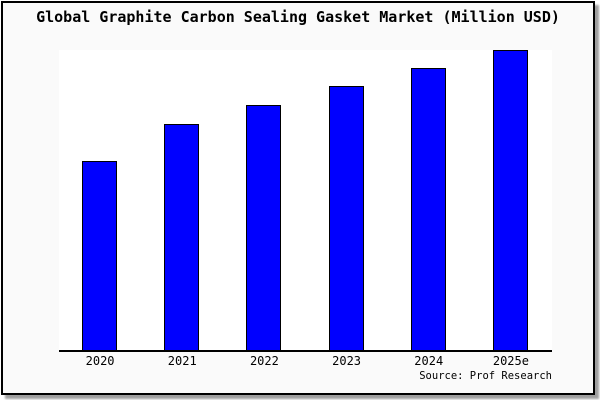 Image resolution: width=600 pixels, height=400 pixels. What do you see at coordinates (99, 255) in the screenshot?
I see `bar-2020` at bounding box center [99, 255].